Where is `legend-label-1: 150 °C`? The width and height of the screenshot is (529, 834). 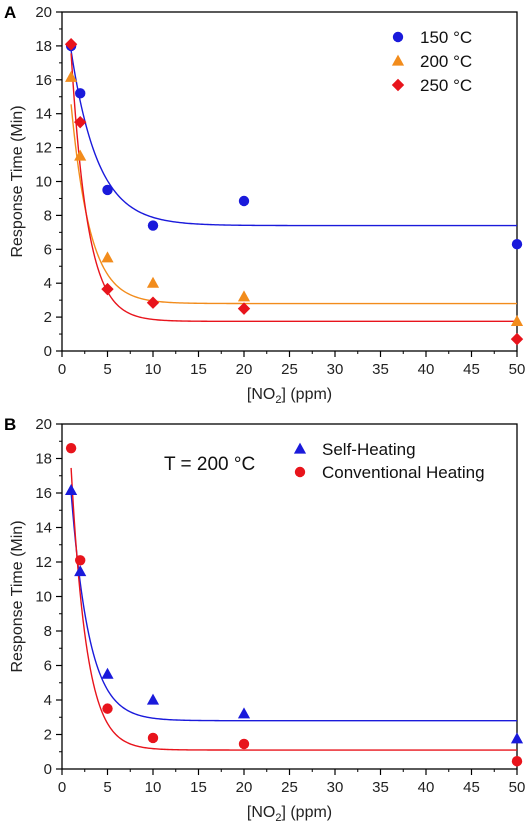 legend-label-1: 150 °C is located at coordinates (446, 37).